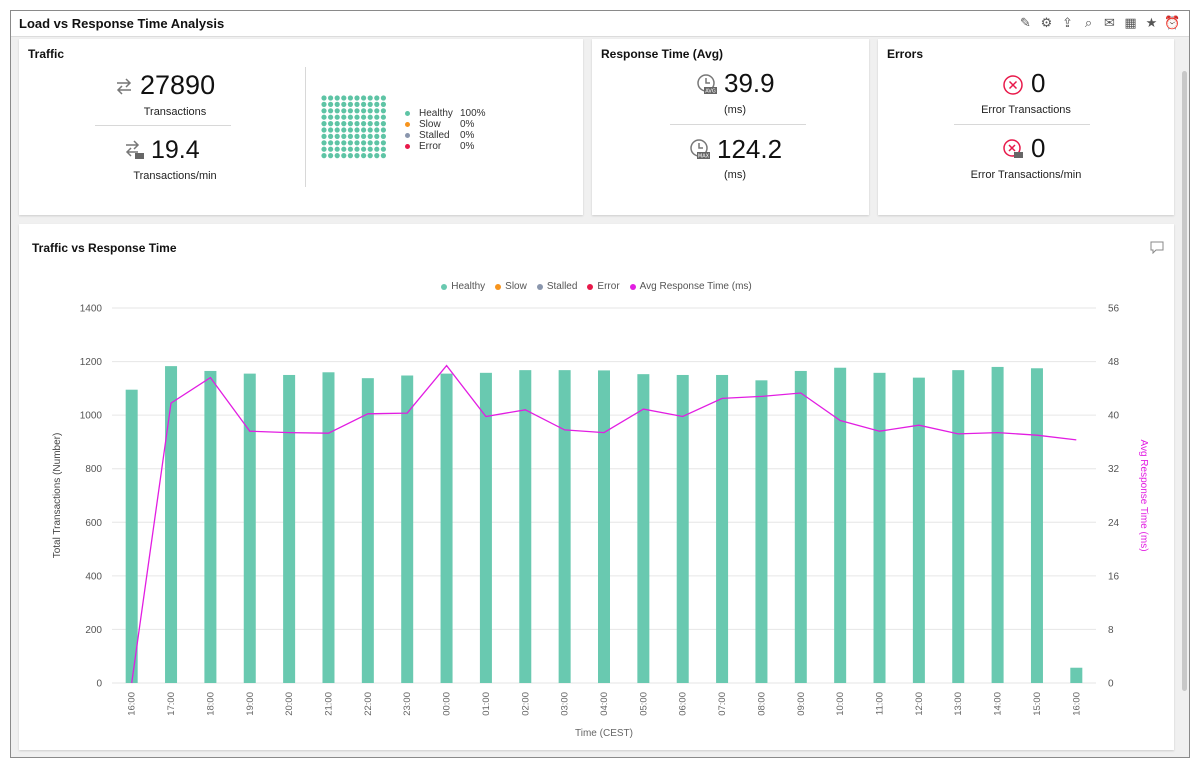  What do you see at coordinates (175, 112) in the screenshot?
I see `transactions-label: Transactions` at bounding box center [175, 112].